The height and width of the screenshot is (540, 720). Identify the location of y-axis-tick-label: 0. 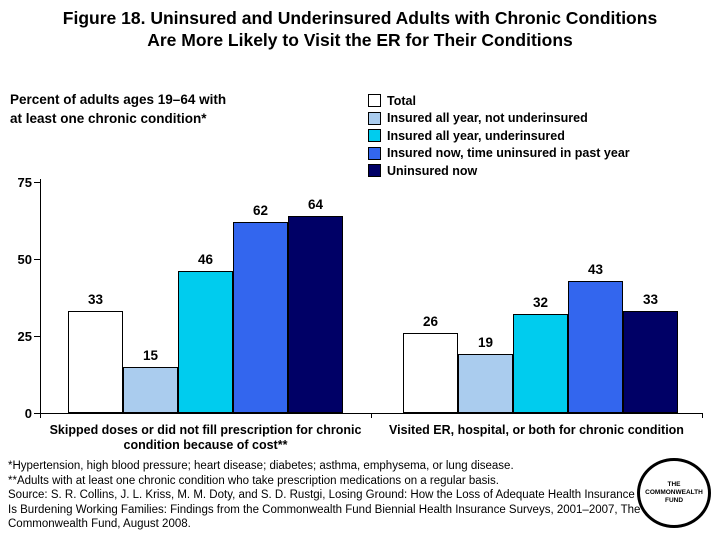
(28, 413).